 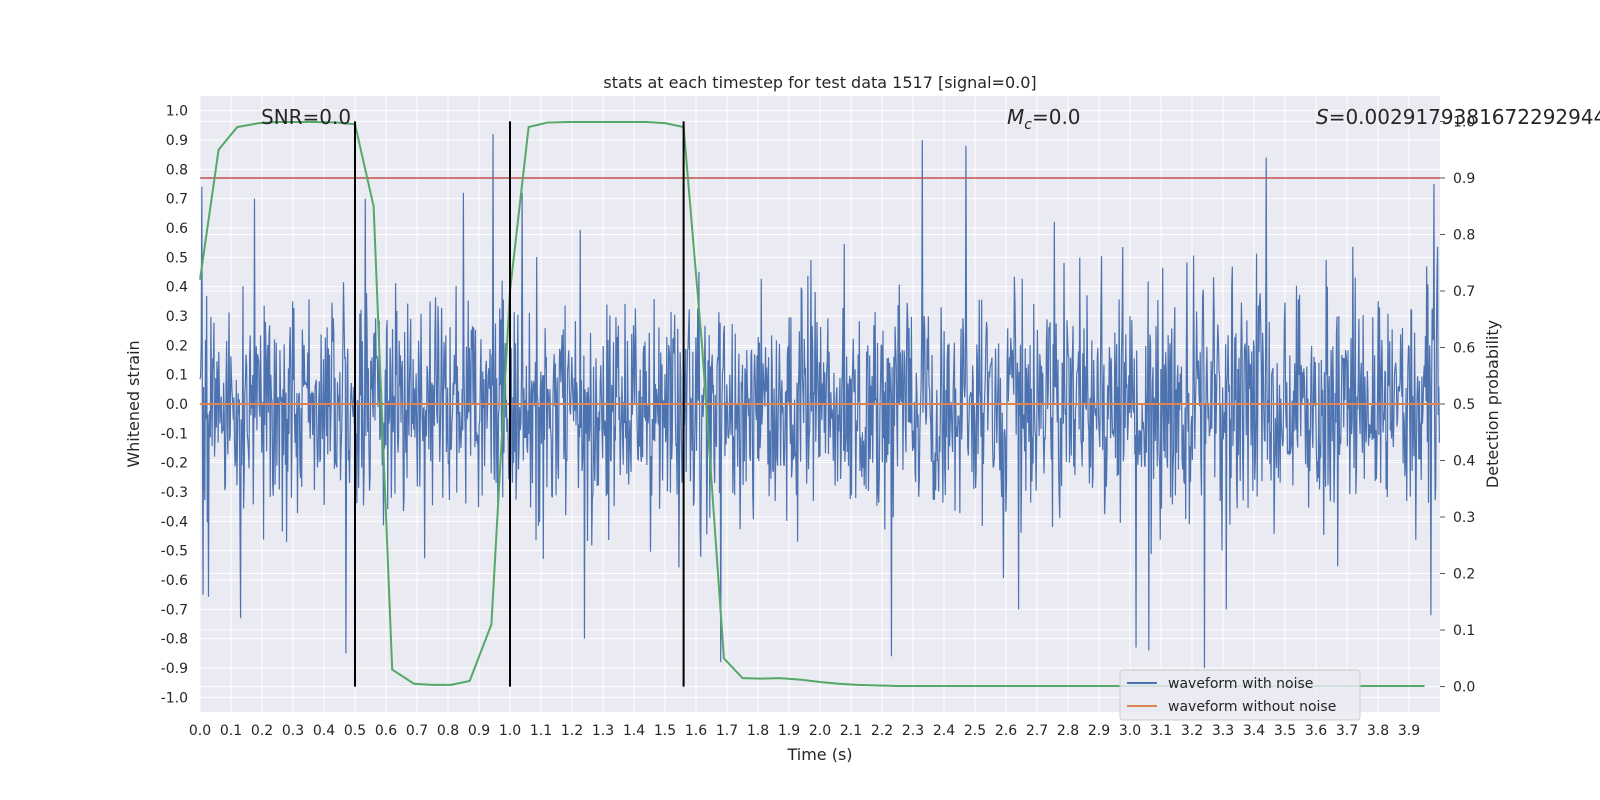 What do you see at coordinates (177, 376) in the screenshot?
I see `y-tick-label: 0.1` at bounding box center [177, 376].